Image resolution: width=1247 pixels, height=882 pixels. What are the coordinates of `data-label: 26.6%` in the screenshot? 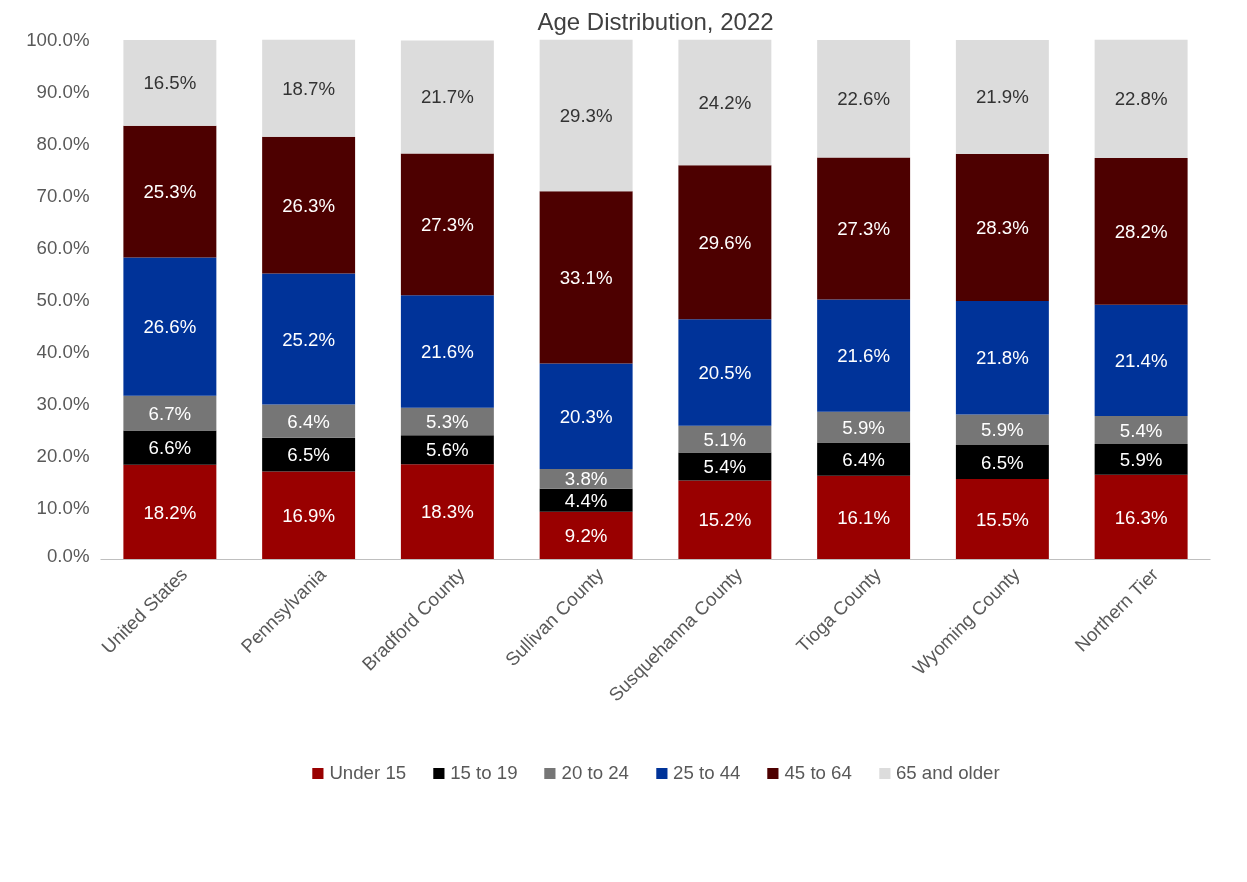 It's located at (170, 327).